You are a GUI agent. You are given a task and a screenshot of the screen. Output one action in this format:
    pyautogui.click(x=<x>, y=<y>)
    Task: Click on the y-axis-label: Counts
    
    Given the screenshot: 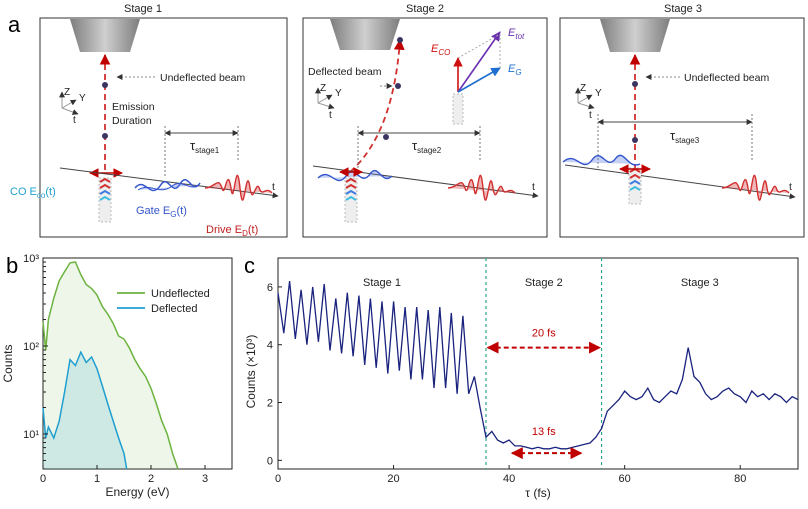 What is the action you would take?
    pyautogui.click(x=8, y=363)
    